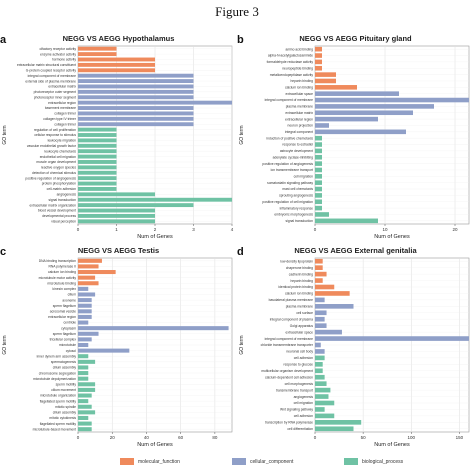 The image size is (474, 474). Describe the element at coordinates (351, 461) in the screenshot. I see `legend-swatch` at that location.